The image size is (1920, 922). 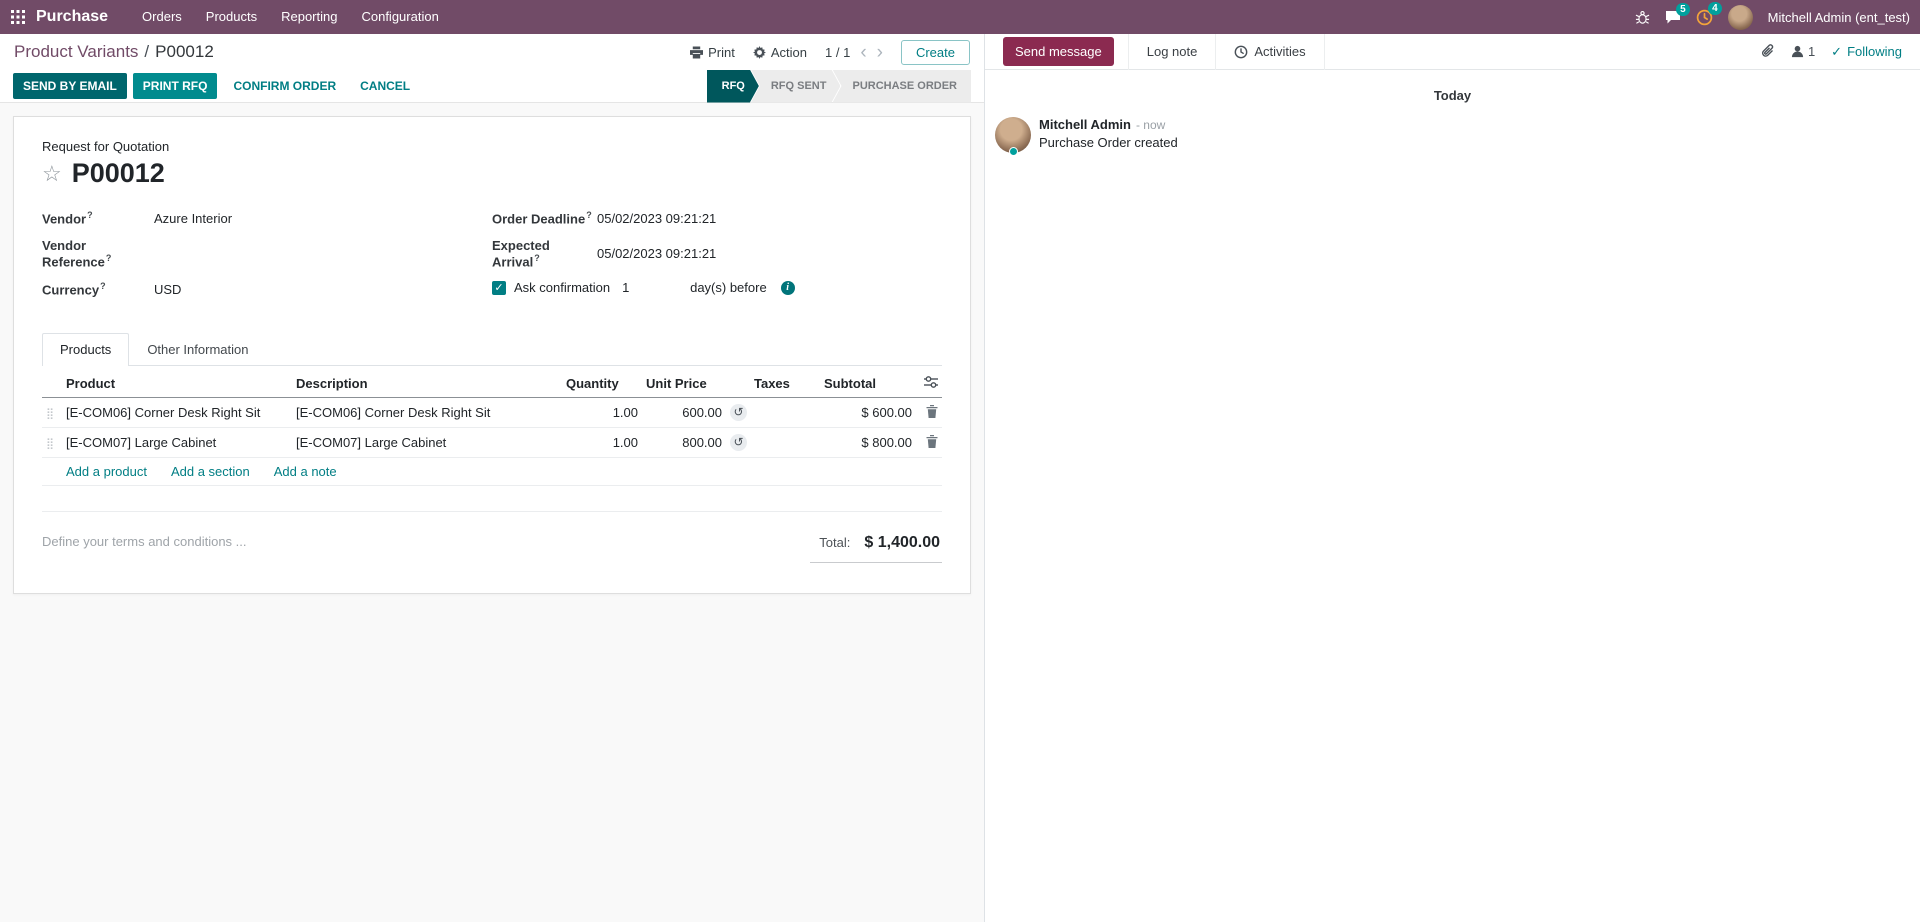 What do you see at coordinates (1715, 8) in the screenshot?
I see `activities-badge: 4` at bounding box center [1715, 8].